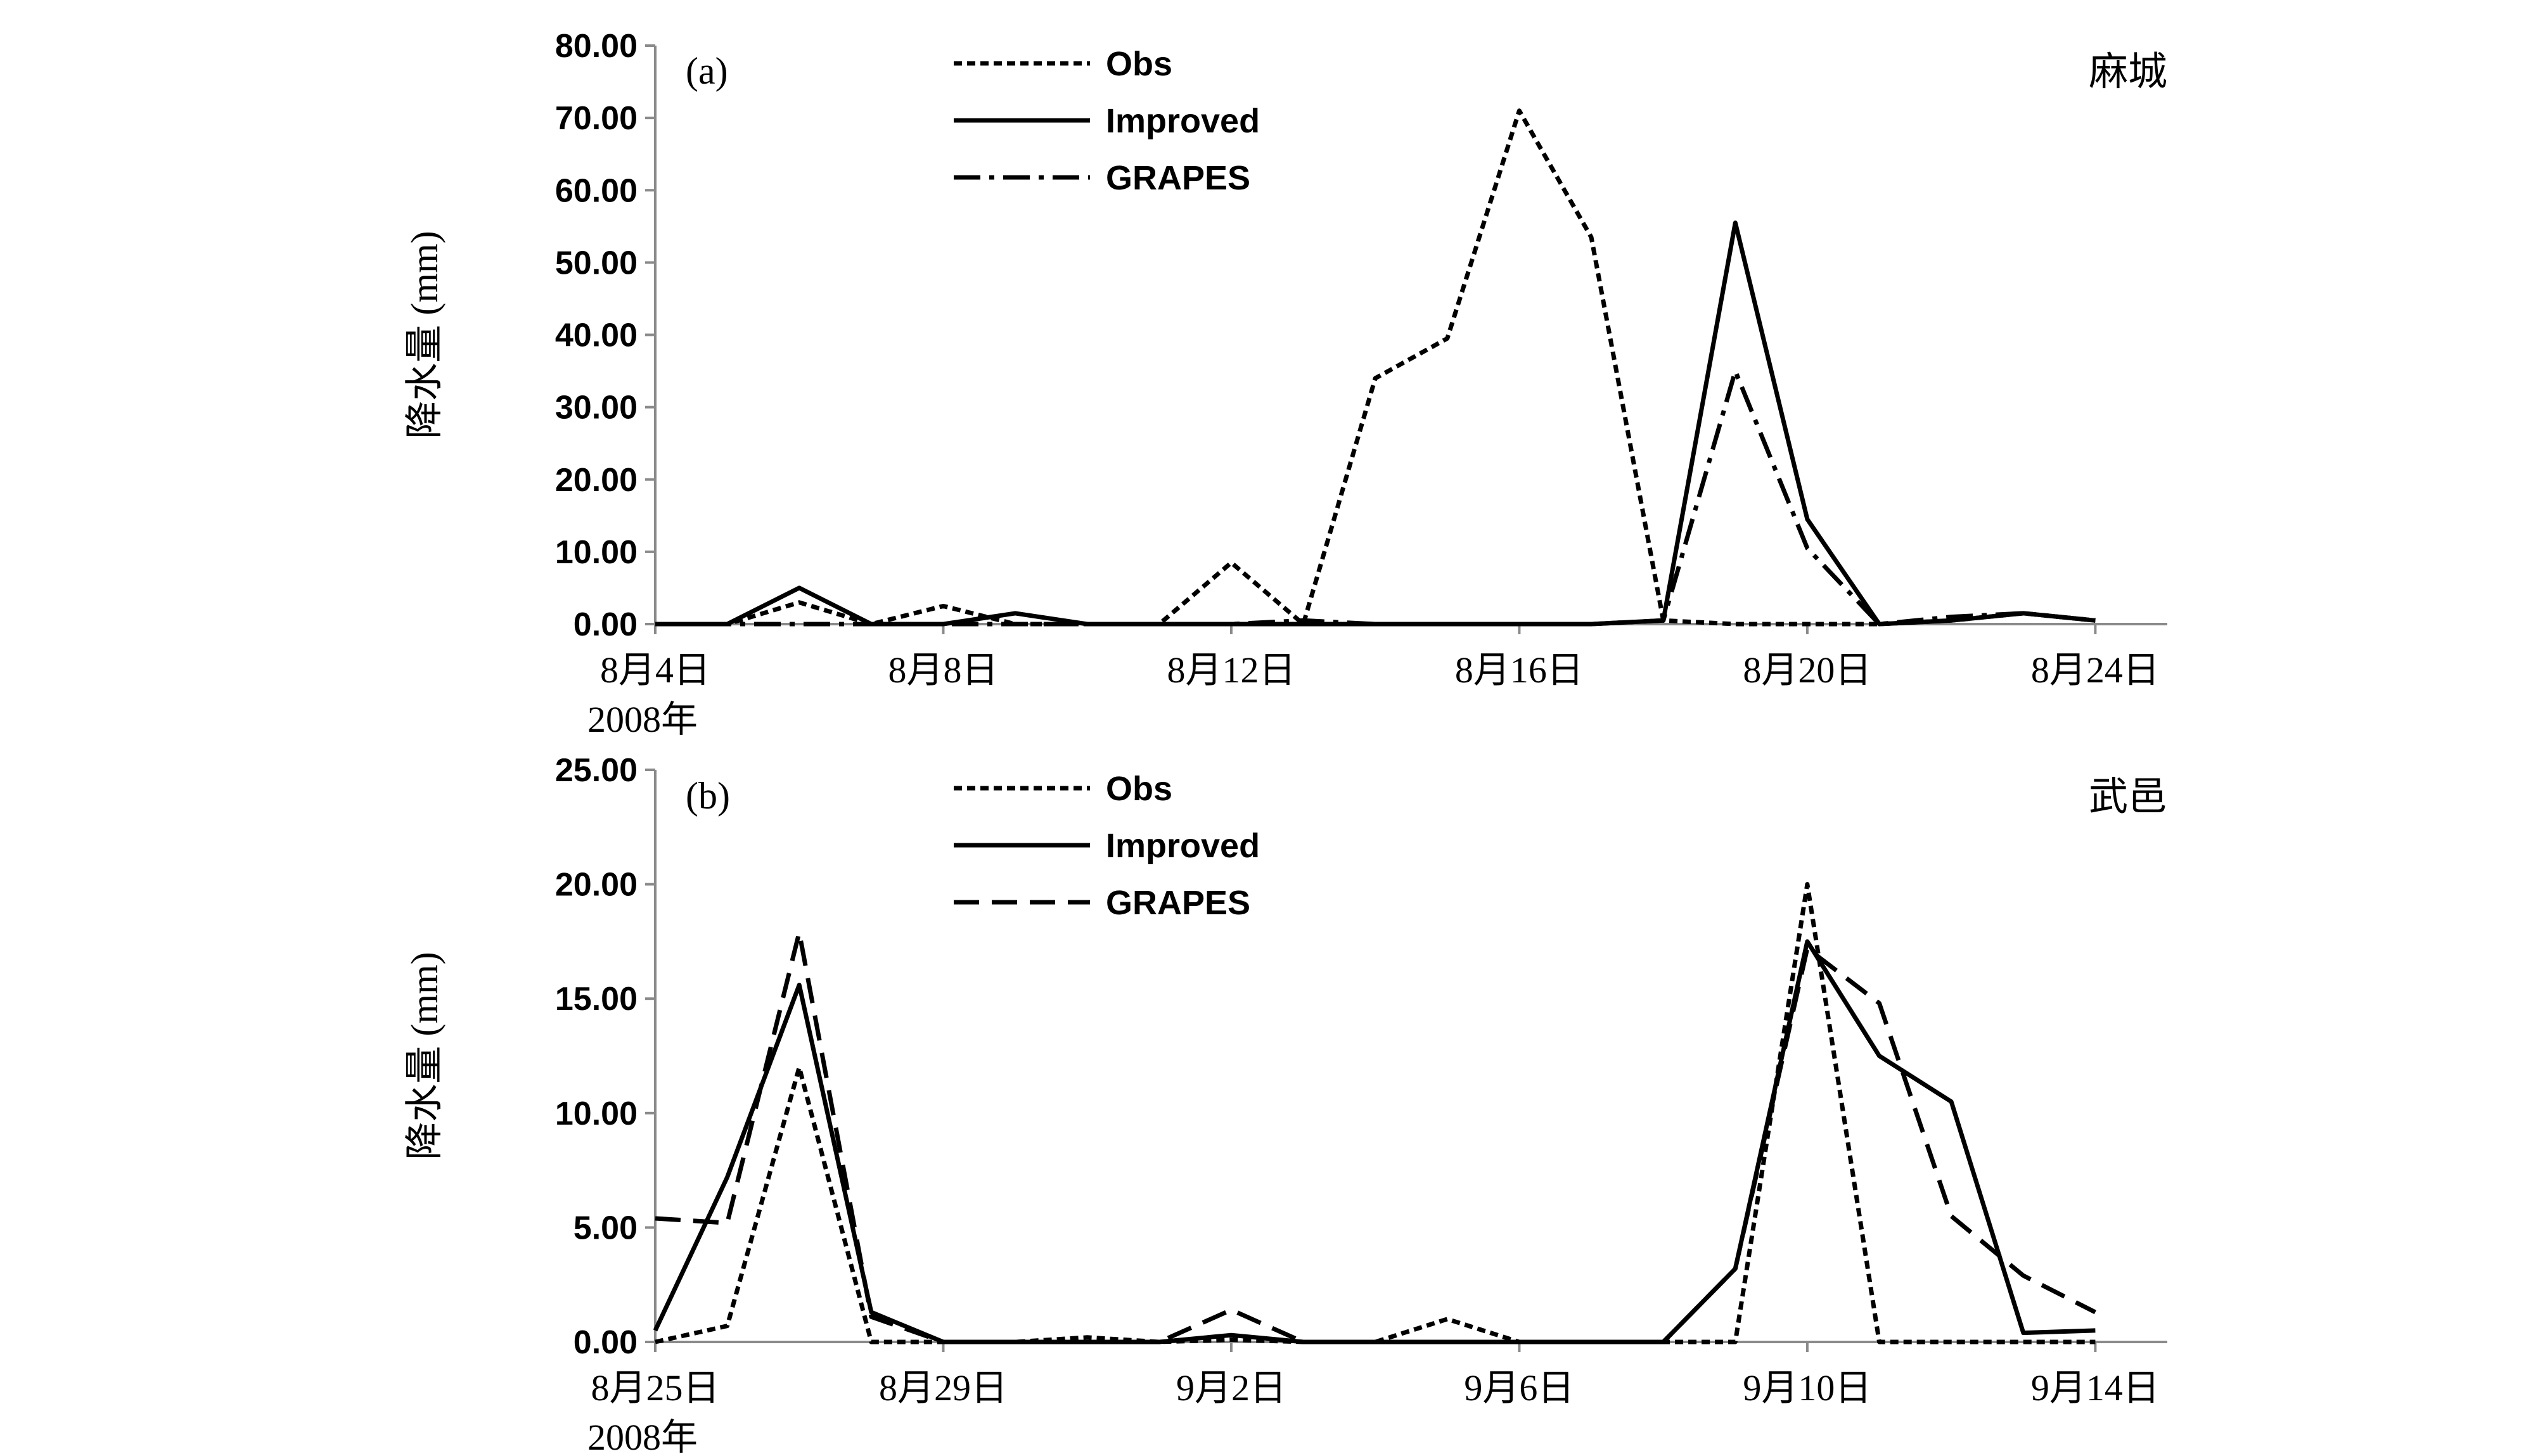  What do you see at coordinates (2096, 670) in the screenshot?
I see `x-tick-label: 8月24日` at bounding box center [2096, 670].